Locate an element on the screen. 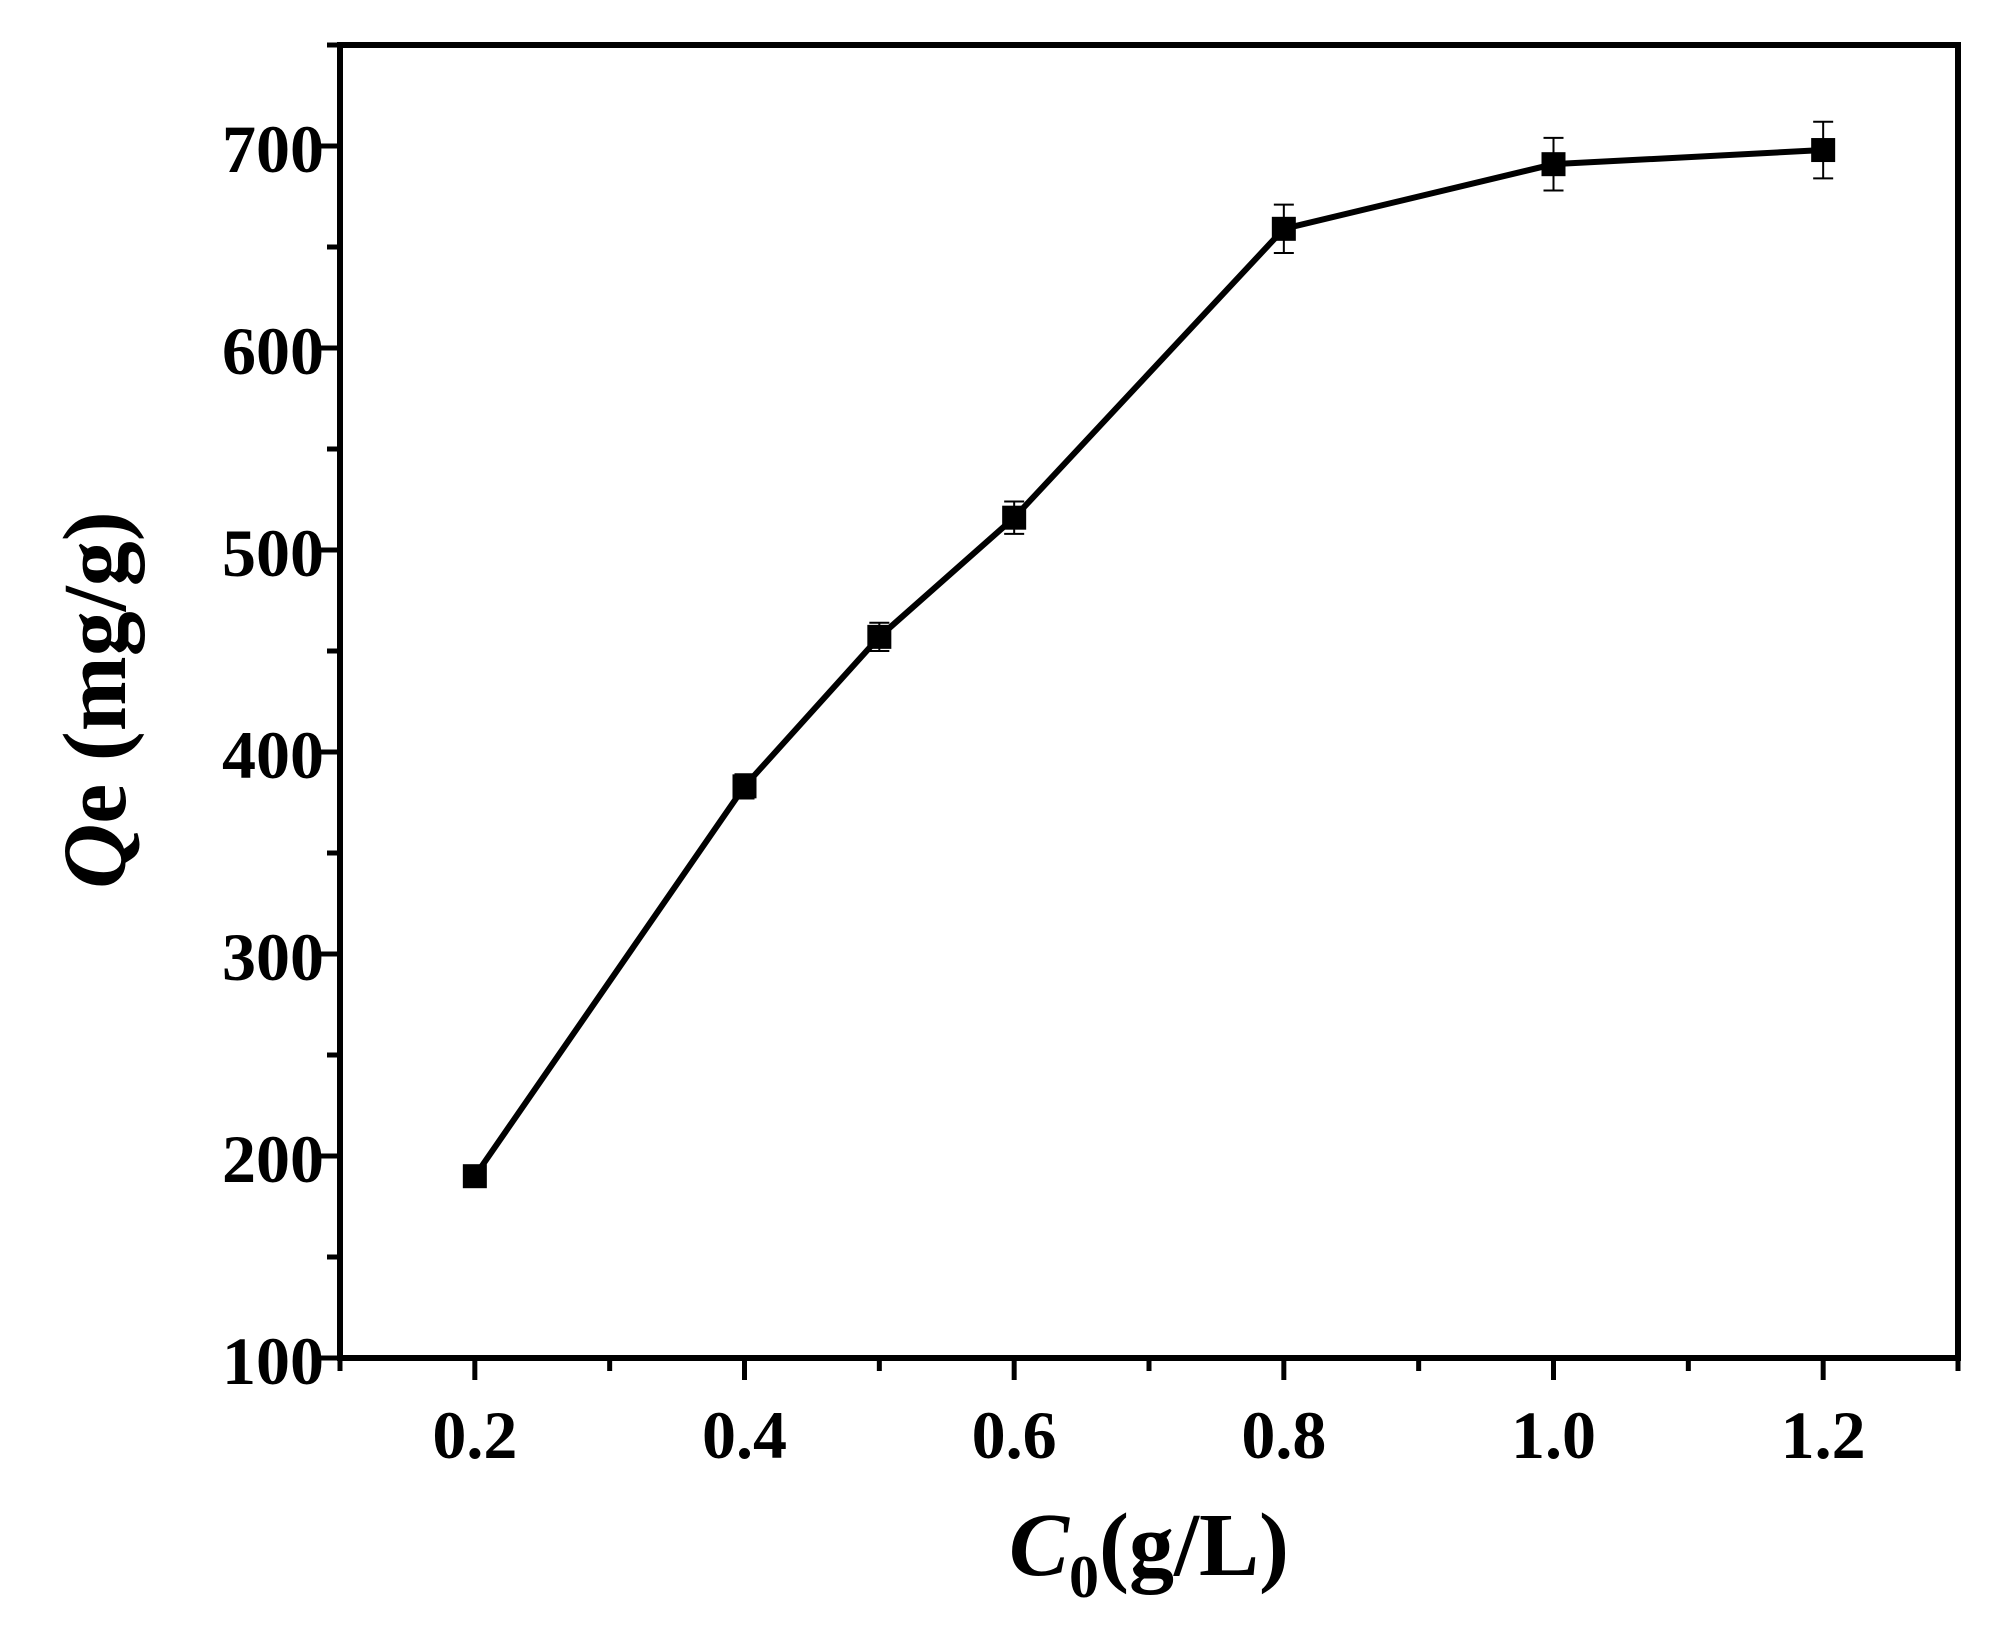 The width and height of the screenshot is (1997, 1644). x-axis-label: C0(g/L) is located at coordinates (1149, 1553).